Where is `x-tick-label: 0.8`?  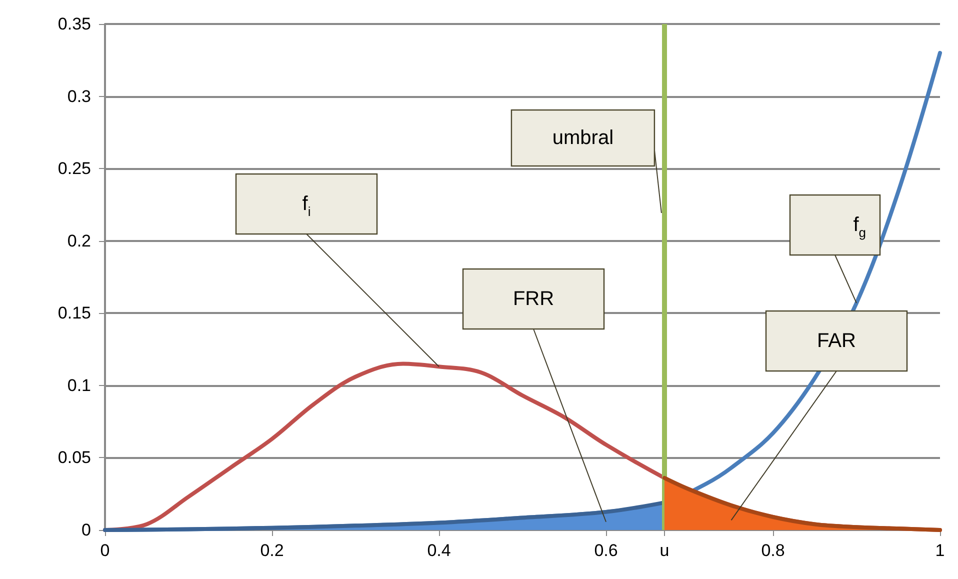
x-tick-label: 0.8 is located at coordinates (773, 550).